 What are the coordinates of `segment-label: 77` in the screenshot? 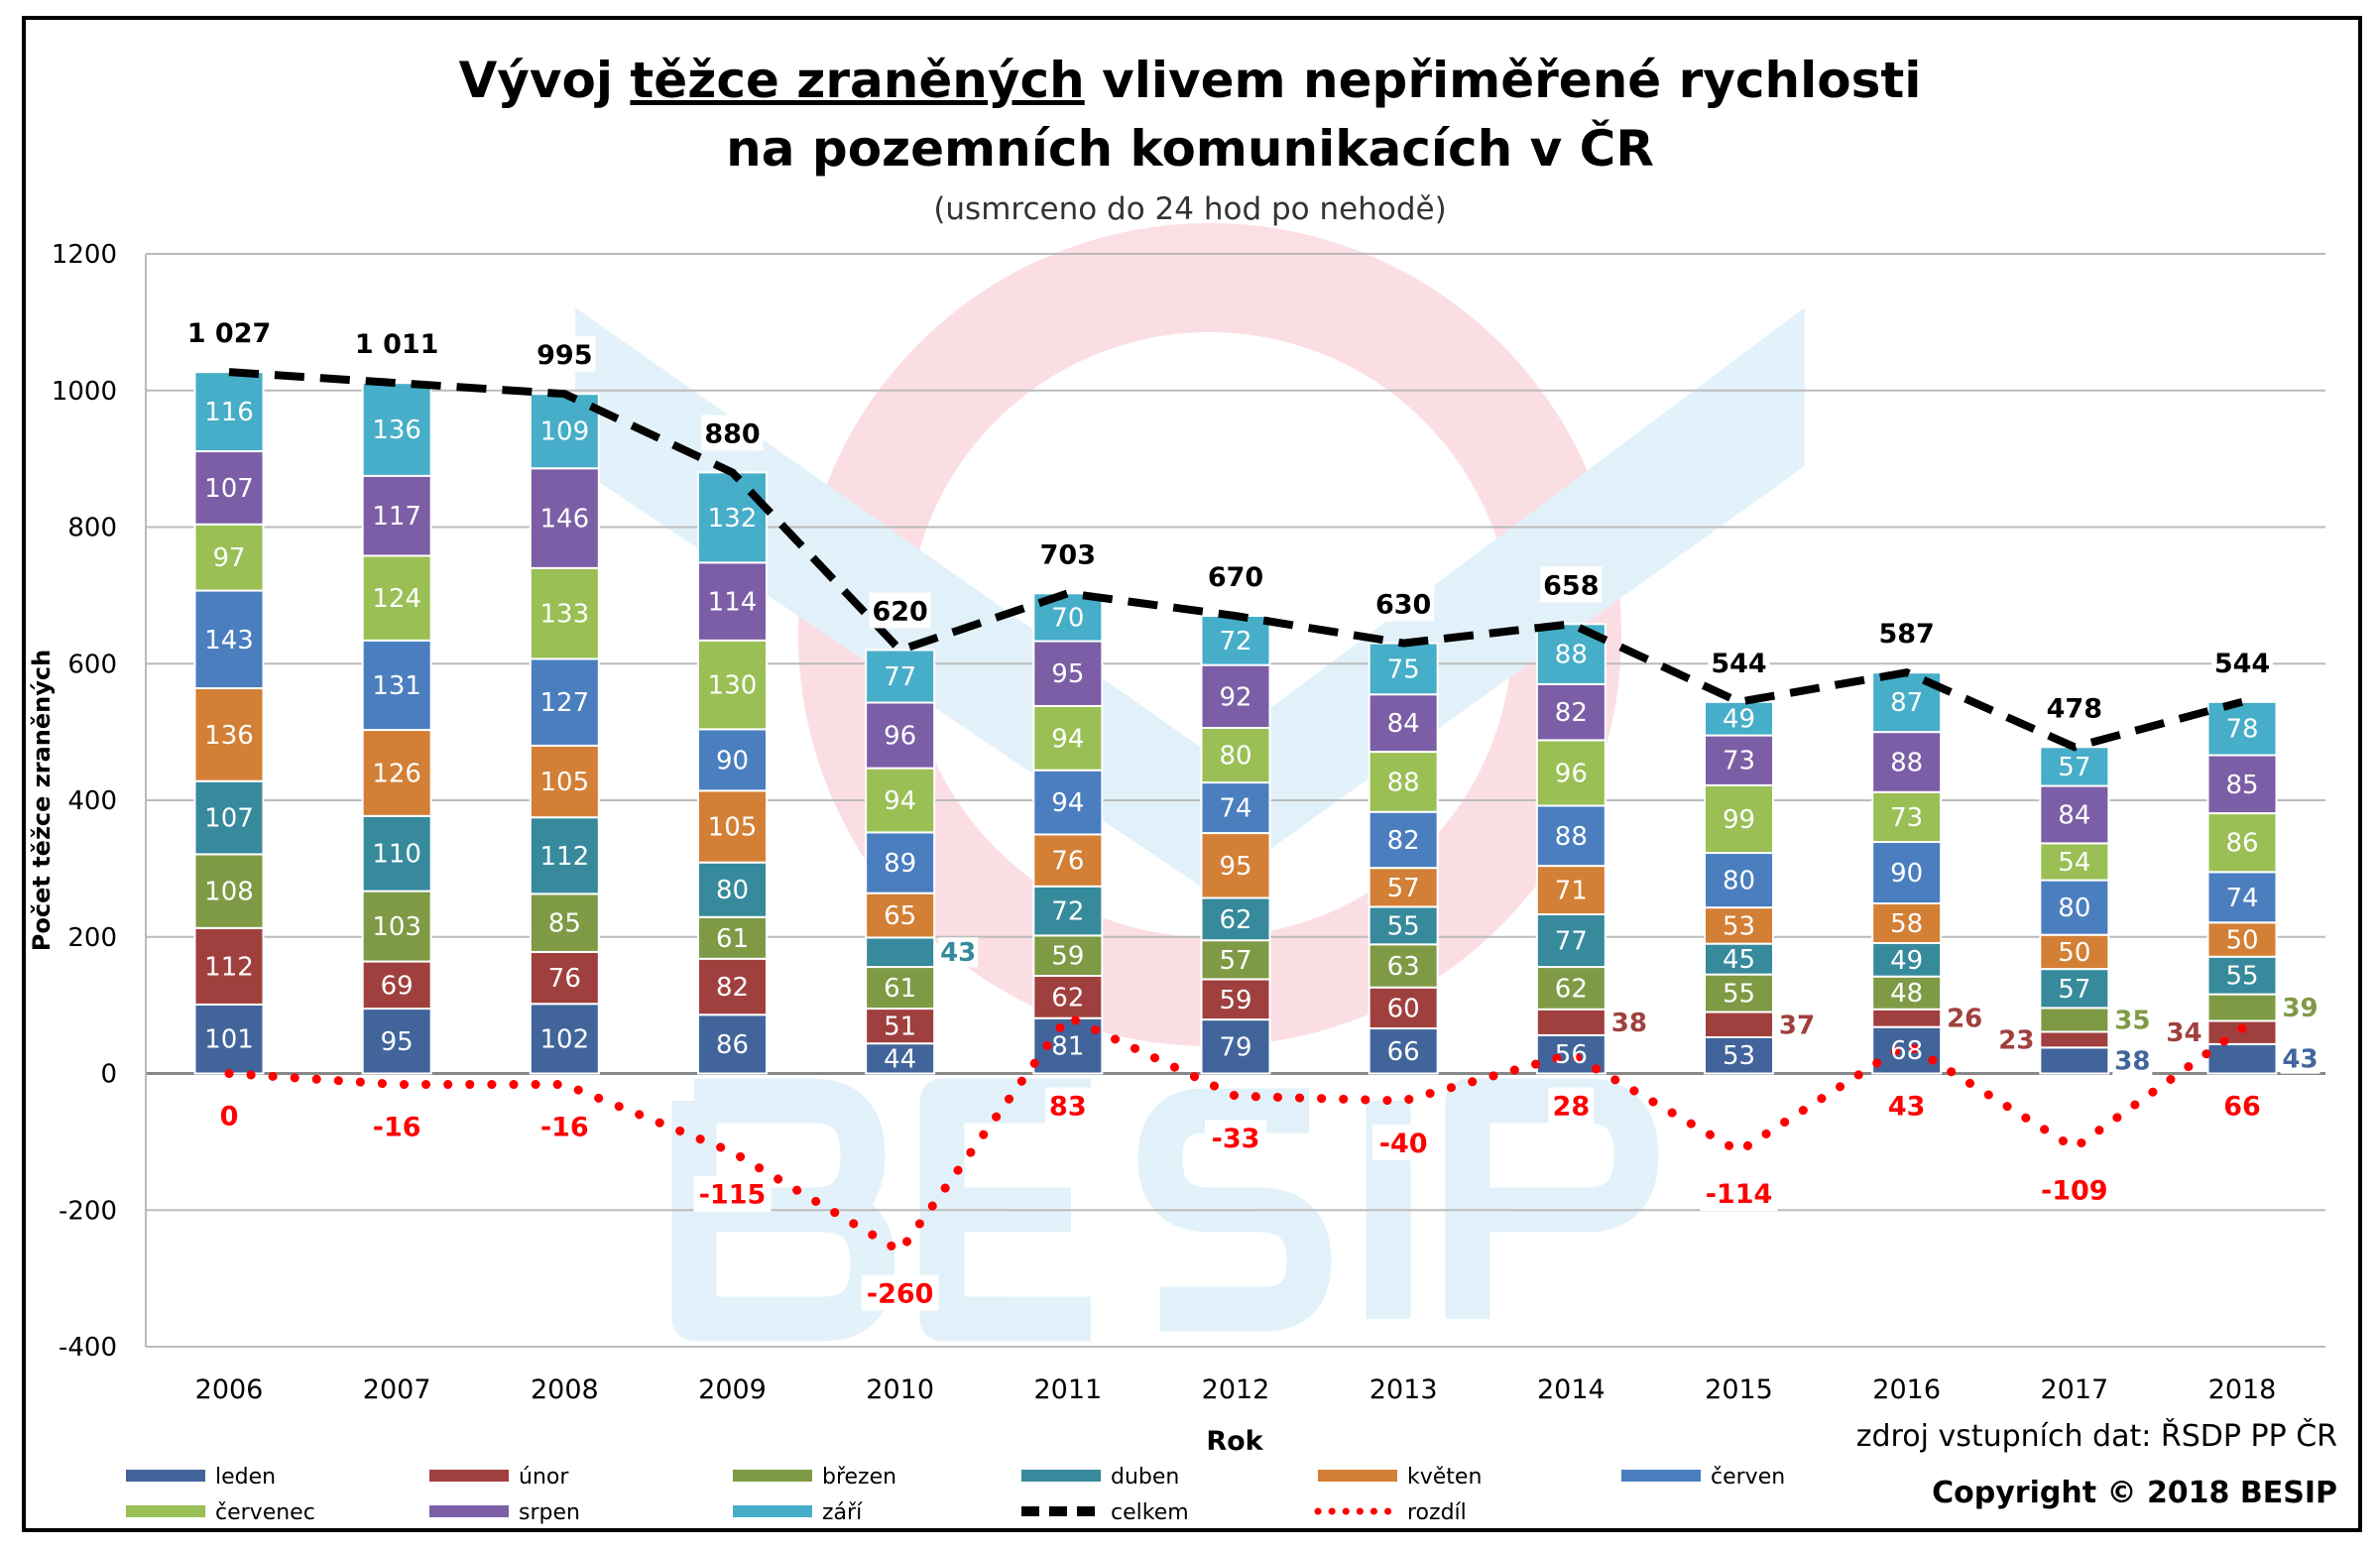 It's located at (1571, 942).